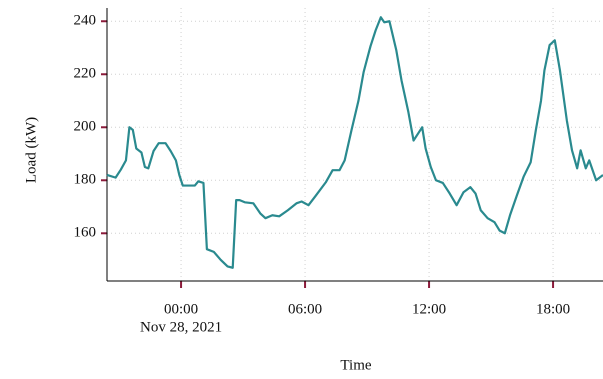 The image size is (603, 379). Describe the element at coordinates (85, 233) in the screenshot. I see `y-tick-label: 160` at that location.